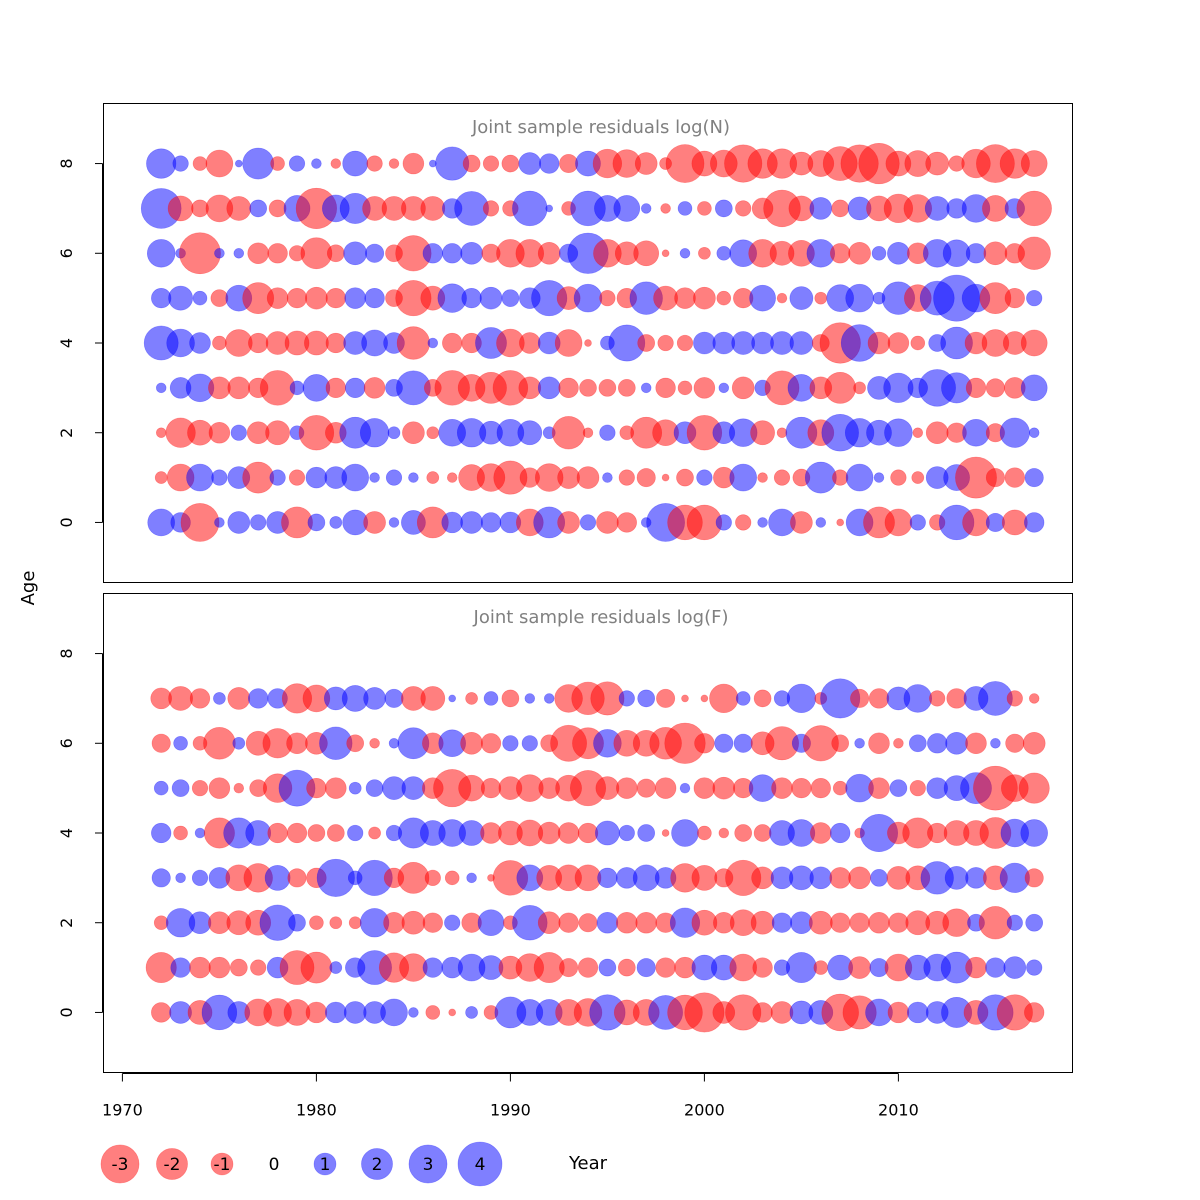  Describe the element at coordinates (80, 833) in the screenshot. I see `y-axis: 0 2 4 6 8` at that location.